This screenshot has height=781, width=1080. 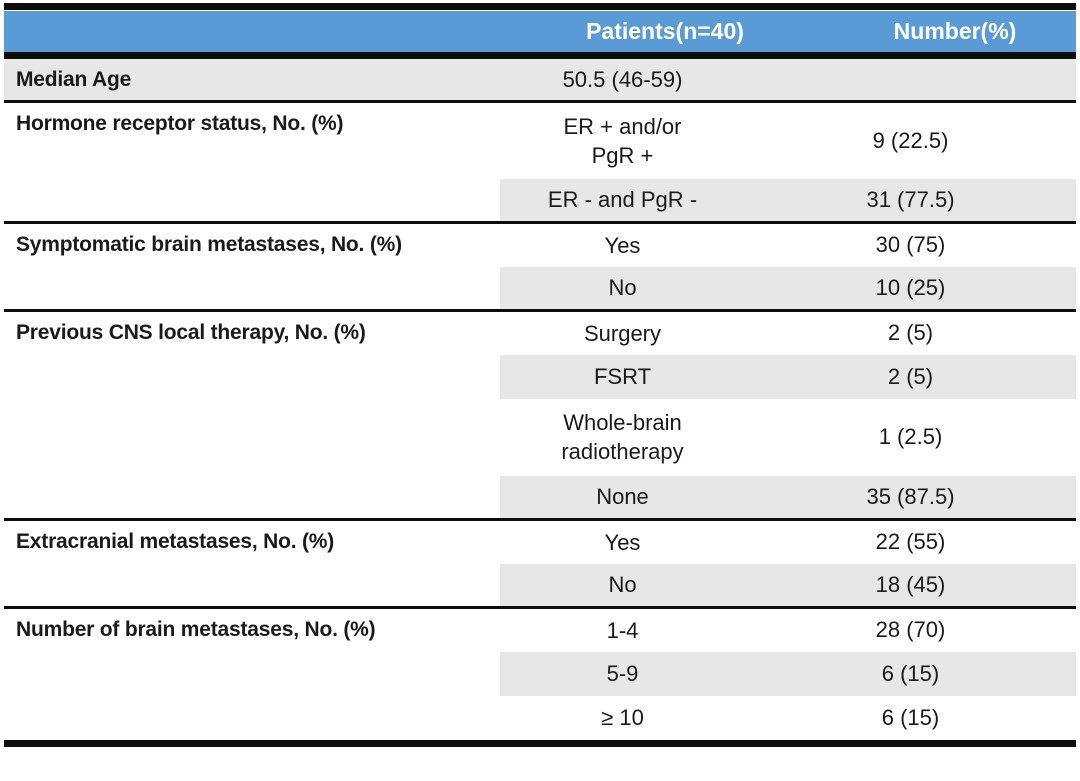 I want to click on value-cell: ER - and PgR -, so click(x=622, y=200).